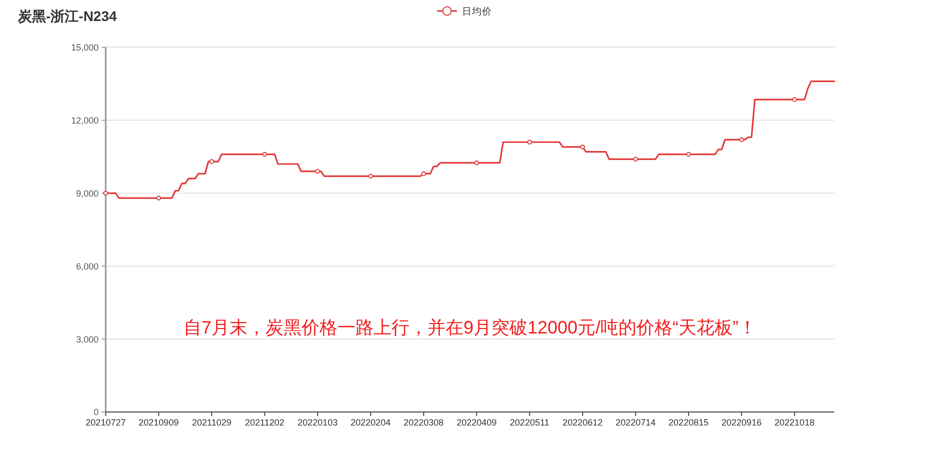  What do you see at coordinates (106, 423) in the screenshot?
I see `x-tick-label: 20210727` at bounding box center [106, 423].